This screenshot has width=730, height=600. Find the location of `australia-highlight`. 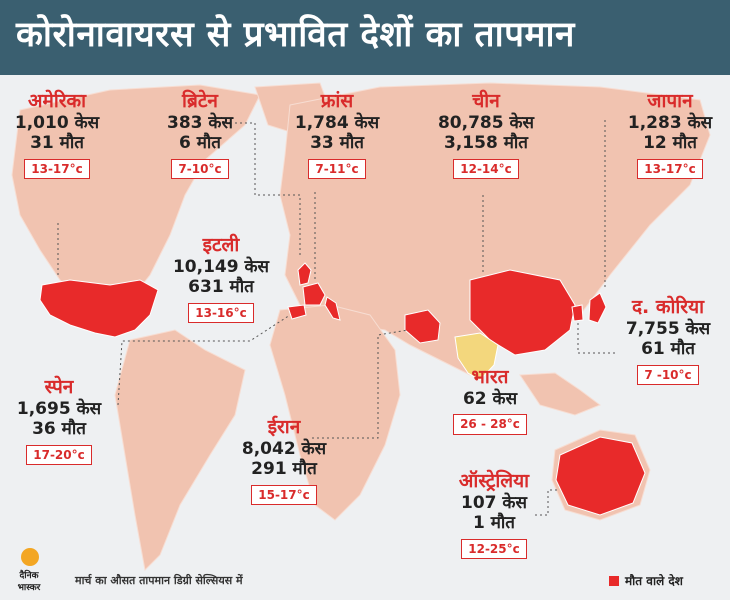

australia-highlight is located at coordinates (600, 476).